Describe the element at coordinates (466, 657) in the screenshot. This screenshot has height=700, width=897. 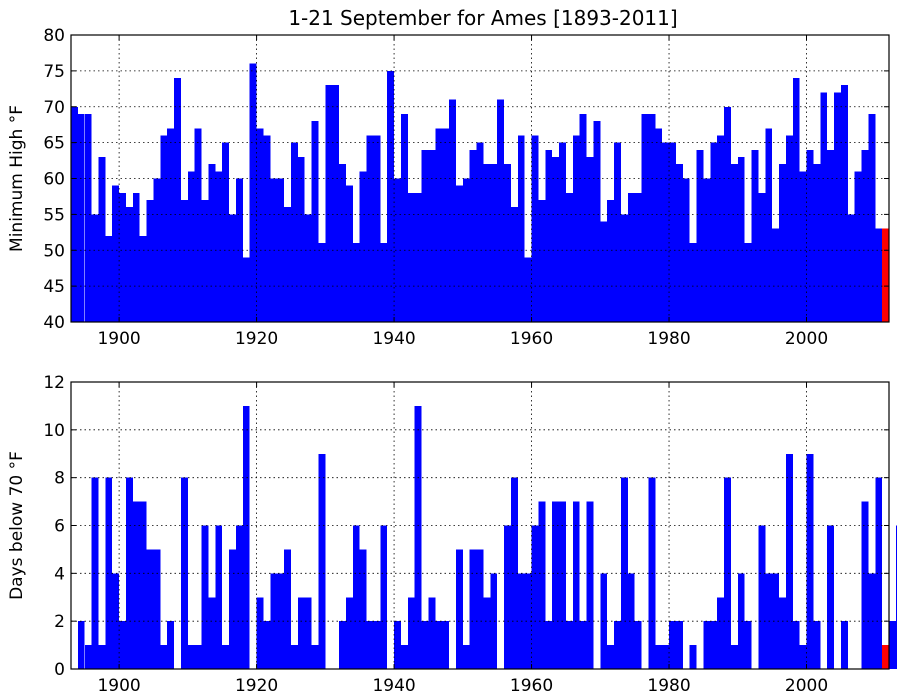
I see `bar-1950` at that location.